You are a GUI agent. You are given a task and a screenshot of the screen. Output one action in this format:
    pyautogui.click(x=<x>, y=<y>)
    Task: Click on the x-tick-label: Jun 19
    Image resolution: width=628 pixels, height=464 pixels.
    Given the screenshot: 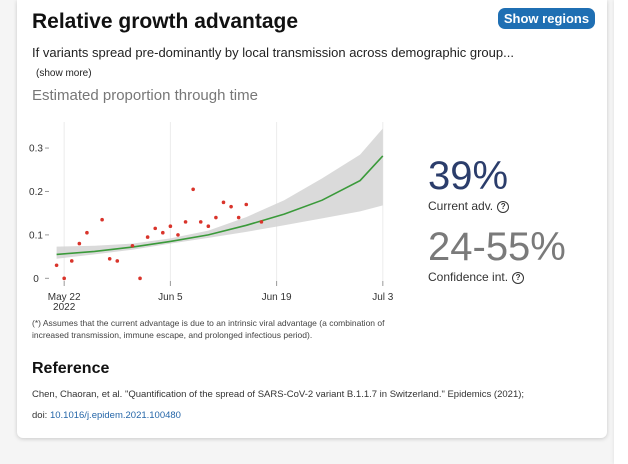 What is the action you would take?
    pyautogui.click(x=277, y=297)
    